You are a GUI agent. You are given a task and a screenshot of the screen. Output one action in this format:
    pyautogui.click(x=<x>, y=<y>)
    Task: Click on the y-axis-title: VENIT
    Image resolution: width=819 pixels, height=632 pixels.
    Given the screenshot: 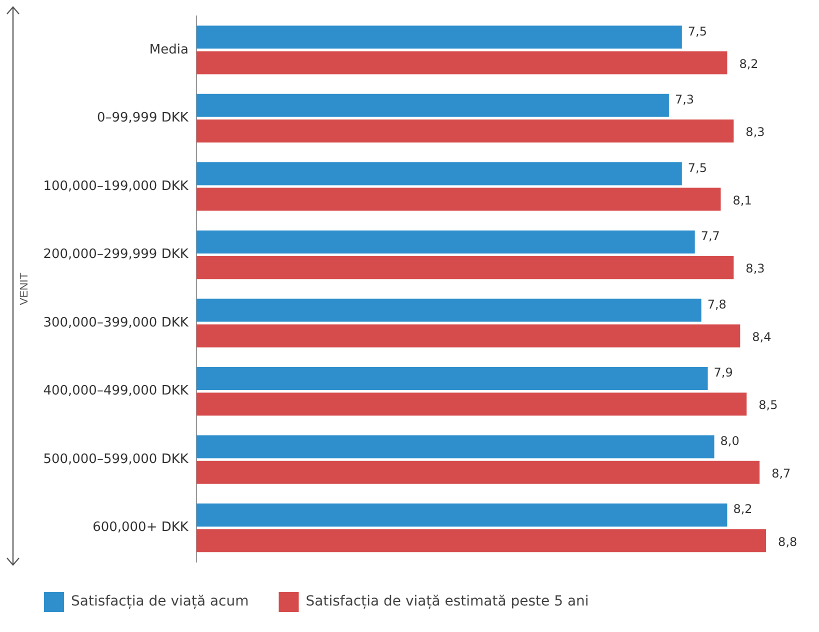 What is the action you would take?
    pyautogui.click(x=24, y=289)
    